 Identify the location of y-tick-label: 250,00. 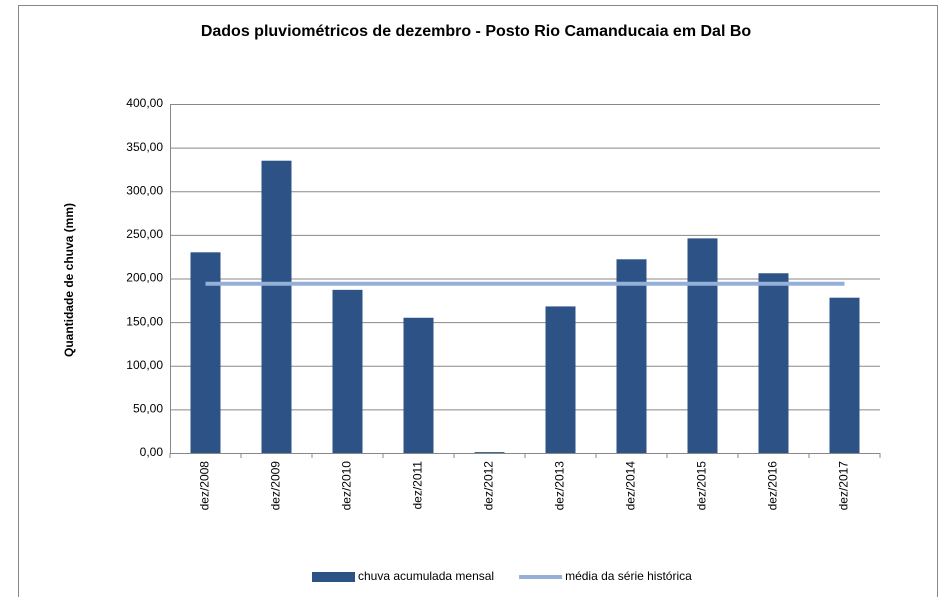
(144, 234).